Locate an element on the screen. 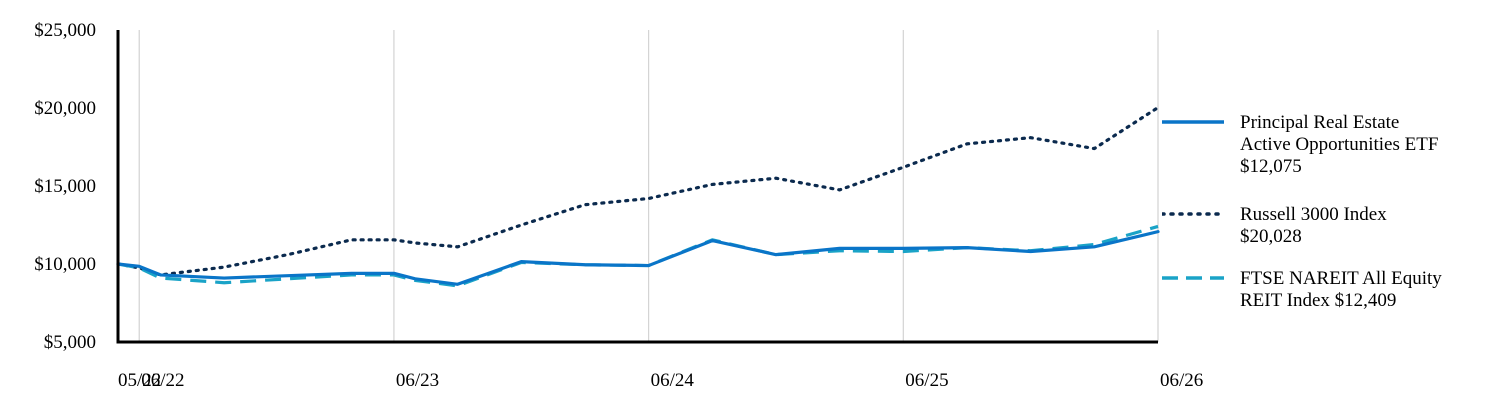  legend-label-russell-3000: Russell 3000 Index $20,028 is located at coordinates (1313, 225).